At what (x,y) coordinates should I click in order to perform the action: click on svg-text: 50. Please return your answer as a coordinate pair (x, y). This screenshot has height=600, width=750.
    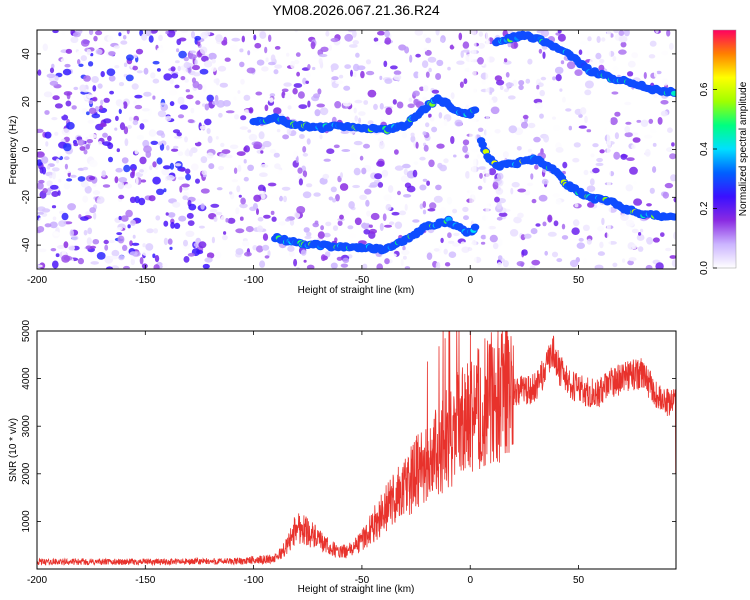
    Looking at the image, I should click on (579, 280).